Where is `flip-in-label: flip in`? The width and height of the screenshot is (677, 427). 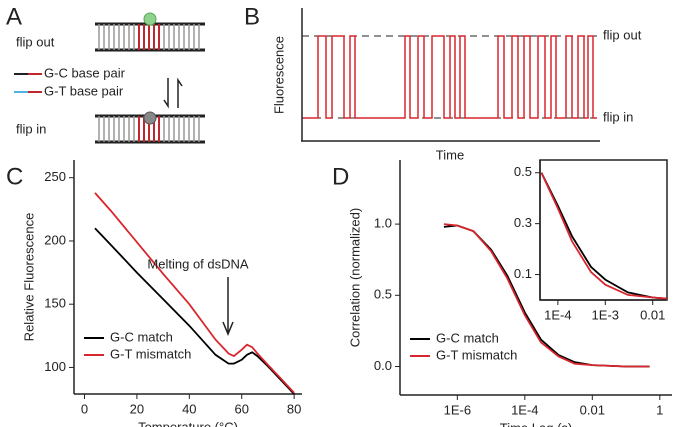 flip-in-label: flip in is located at coordinates (31, 128).